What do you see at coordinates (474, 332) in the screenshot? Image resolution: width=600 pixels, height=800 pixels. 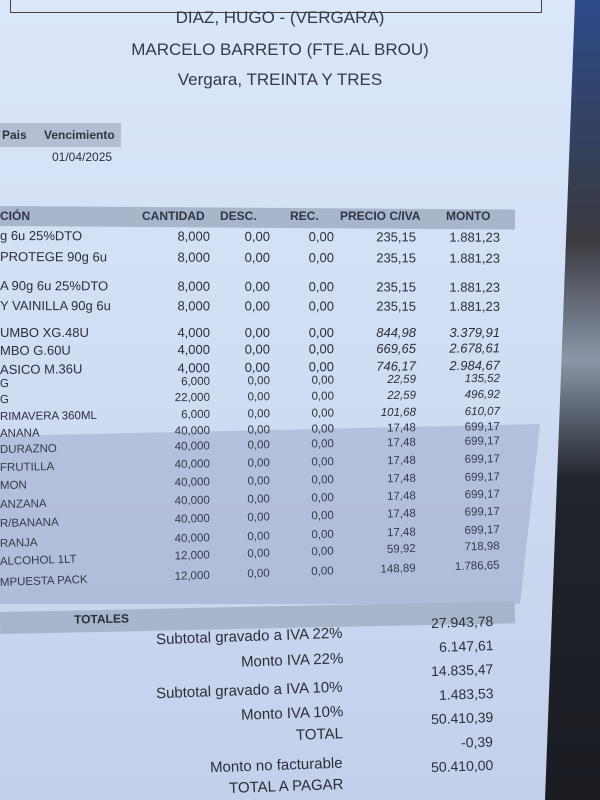 I see `cell-amt: 3.379,91` at bounding box center [474, 332].